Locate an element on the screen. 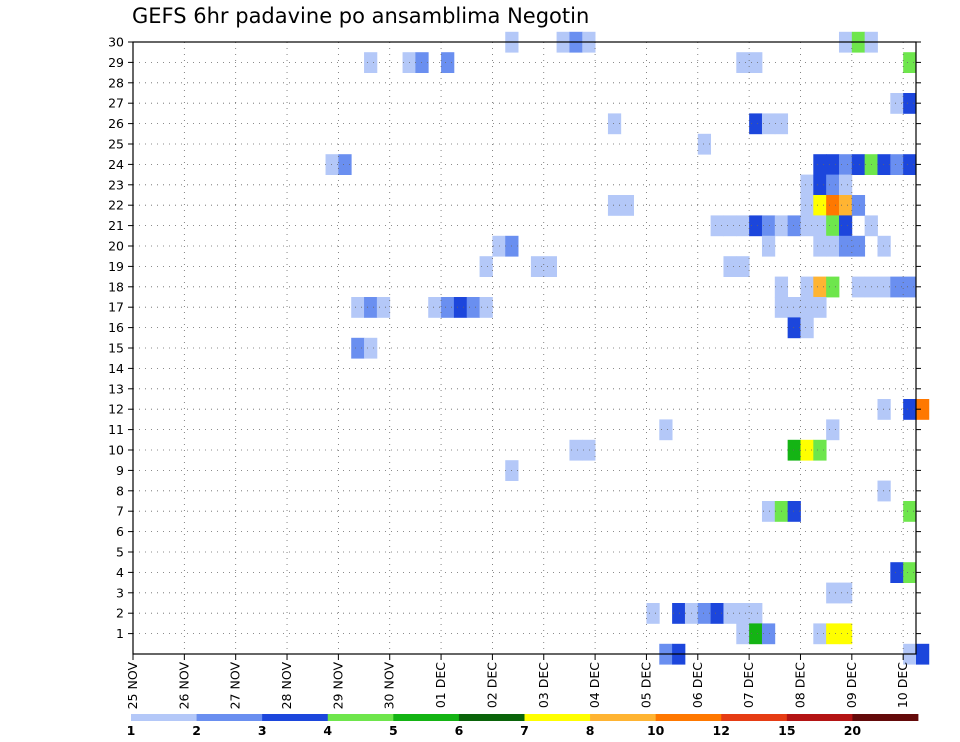  x-tick-label: 06 DEC is located at coordinates (697, 685).